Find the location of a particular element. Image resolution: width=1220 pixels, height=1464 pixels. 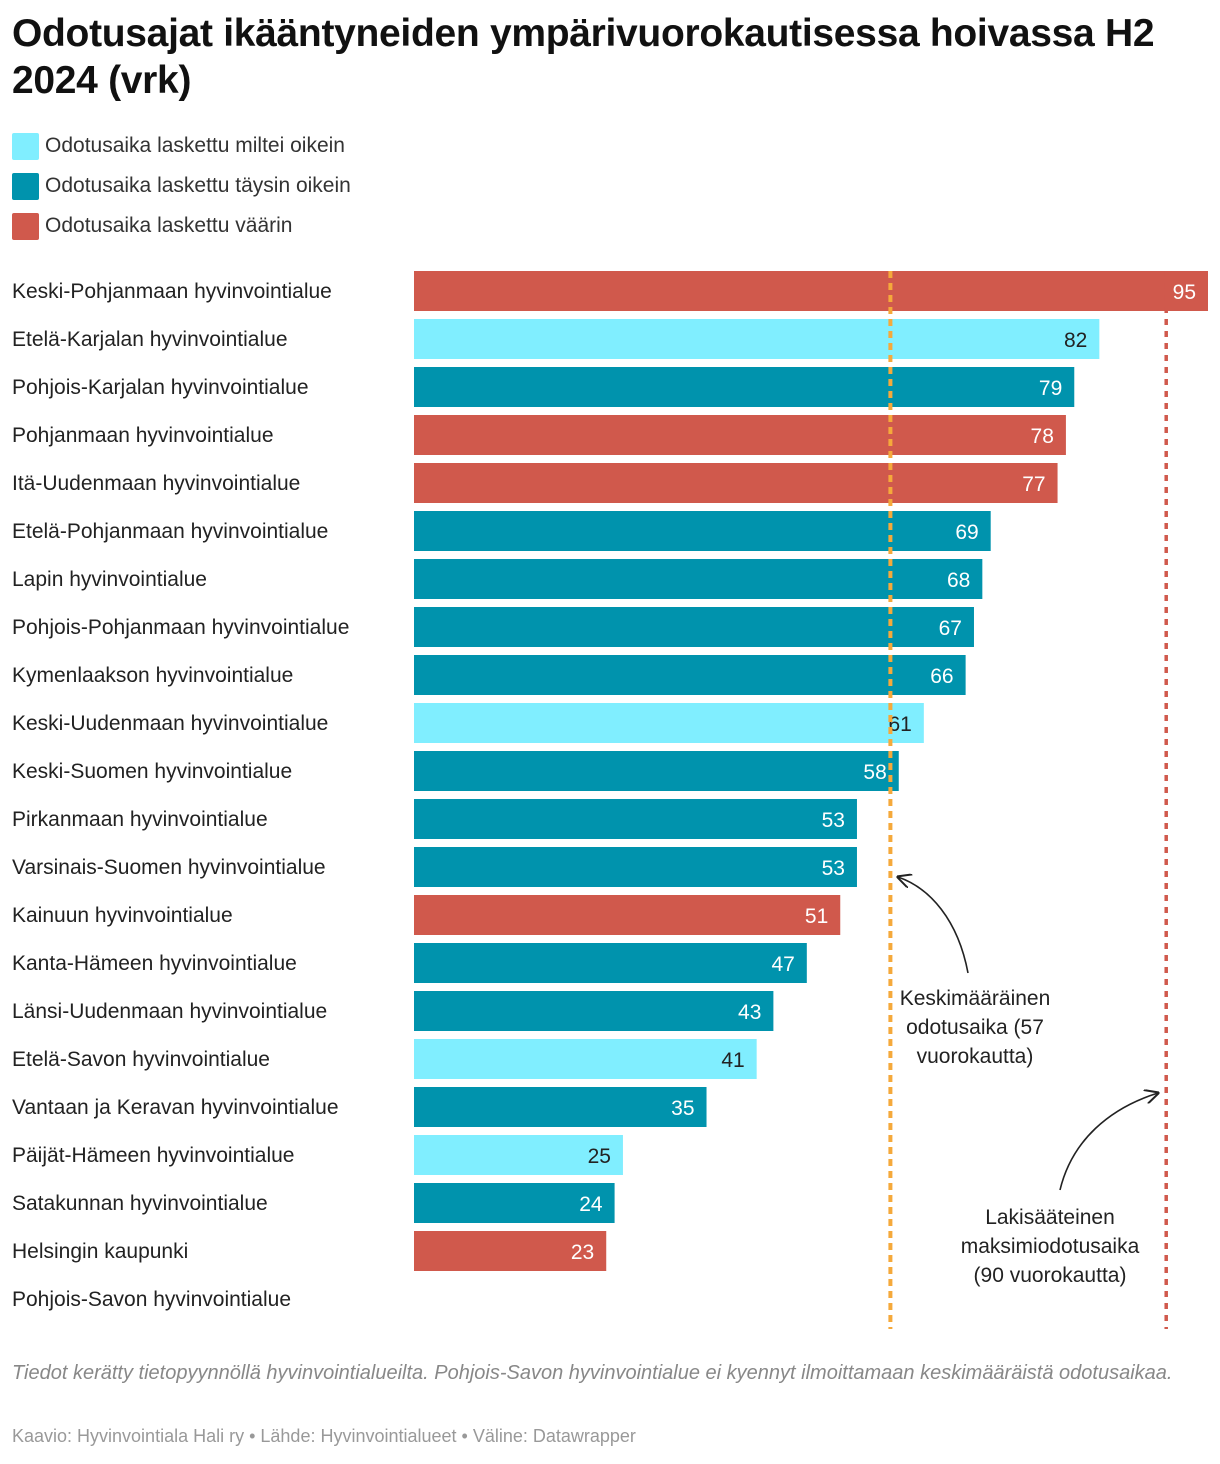

legend-item-incorrect: Odotusaika laskettu väärin is located at coordinates (181, 226).